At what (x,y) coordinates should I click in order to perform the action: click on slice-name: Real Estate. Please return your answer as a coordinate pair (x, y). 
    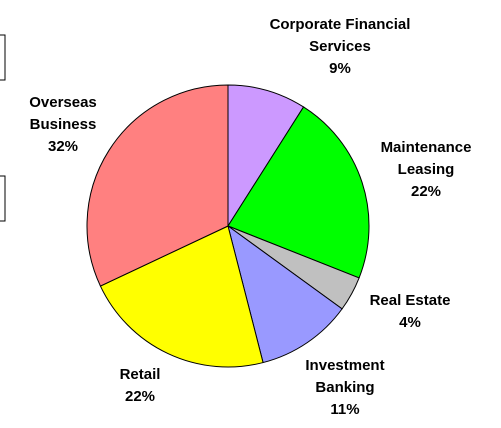
    Looking at the image, I should click on (410, 300).